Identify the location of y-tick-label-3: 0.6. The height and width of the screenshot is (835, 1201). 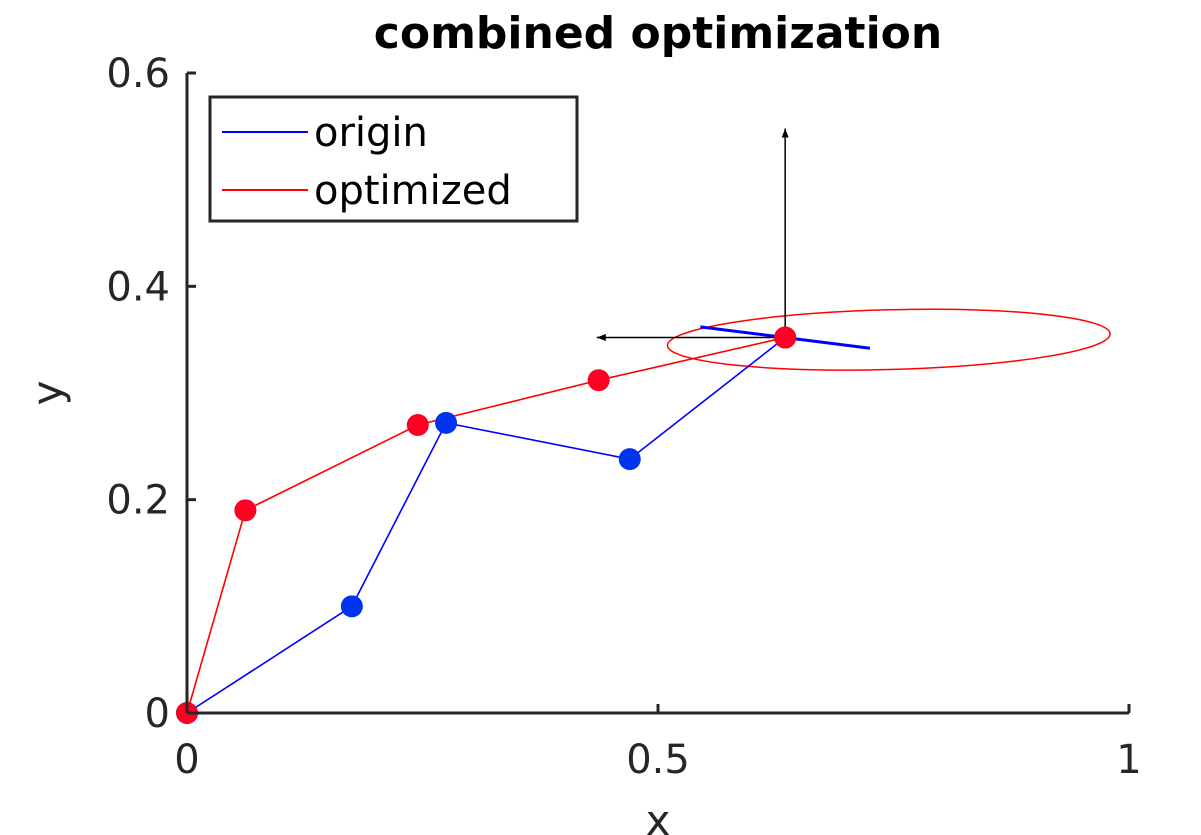
(138, 74).